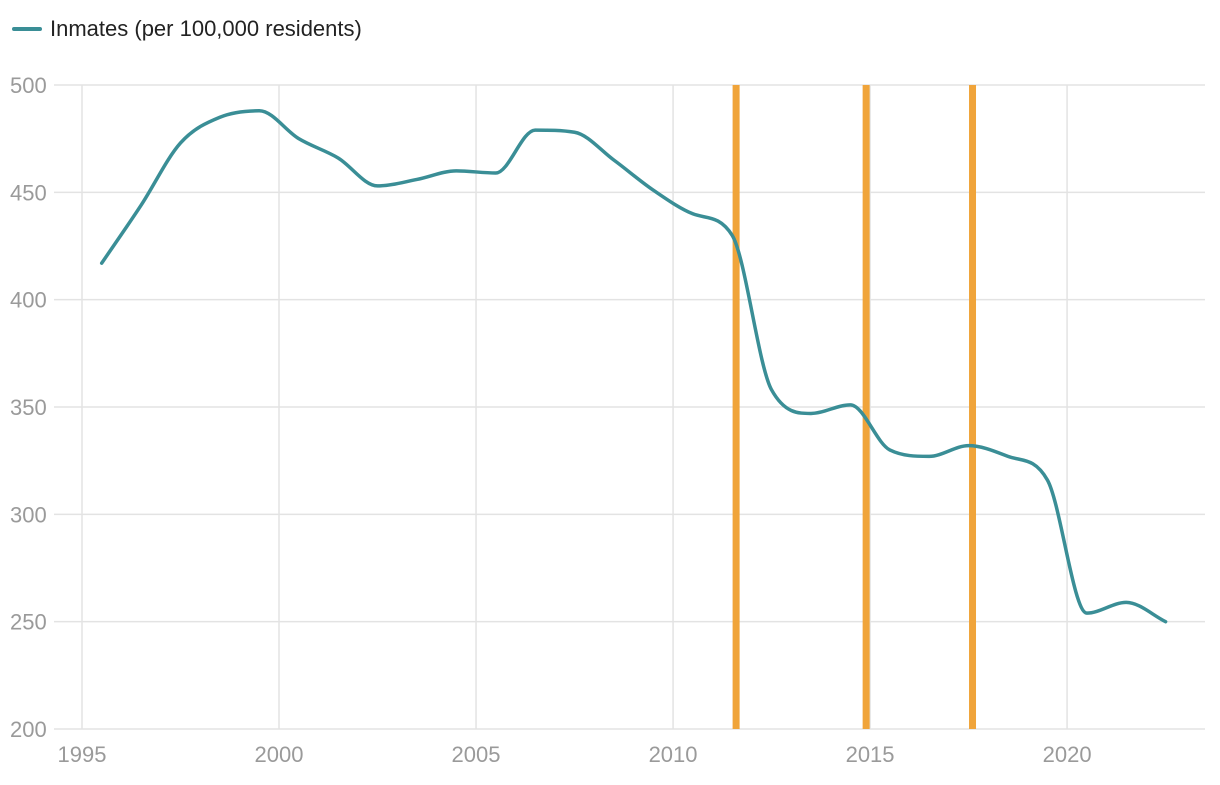 The width and height of the screenshot is (1220, 785). What do you see at coordinates (28, 192) in the screenshot?
I see `y-tick-label: 450` at bounding box center [28, 192].